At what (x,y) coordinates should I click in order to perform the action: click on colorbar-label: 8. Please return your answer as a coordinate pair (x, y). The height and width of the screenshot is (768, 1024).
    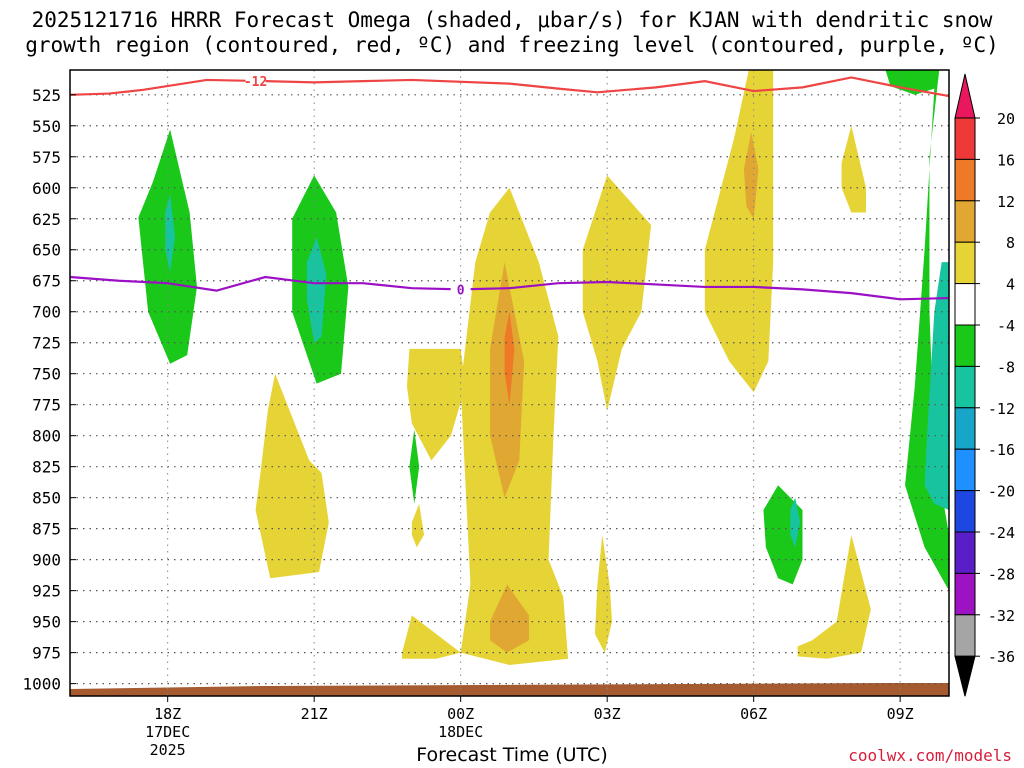
    Looking at the image, I should click on (1010, 243).